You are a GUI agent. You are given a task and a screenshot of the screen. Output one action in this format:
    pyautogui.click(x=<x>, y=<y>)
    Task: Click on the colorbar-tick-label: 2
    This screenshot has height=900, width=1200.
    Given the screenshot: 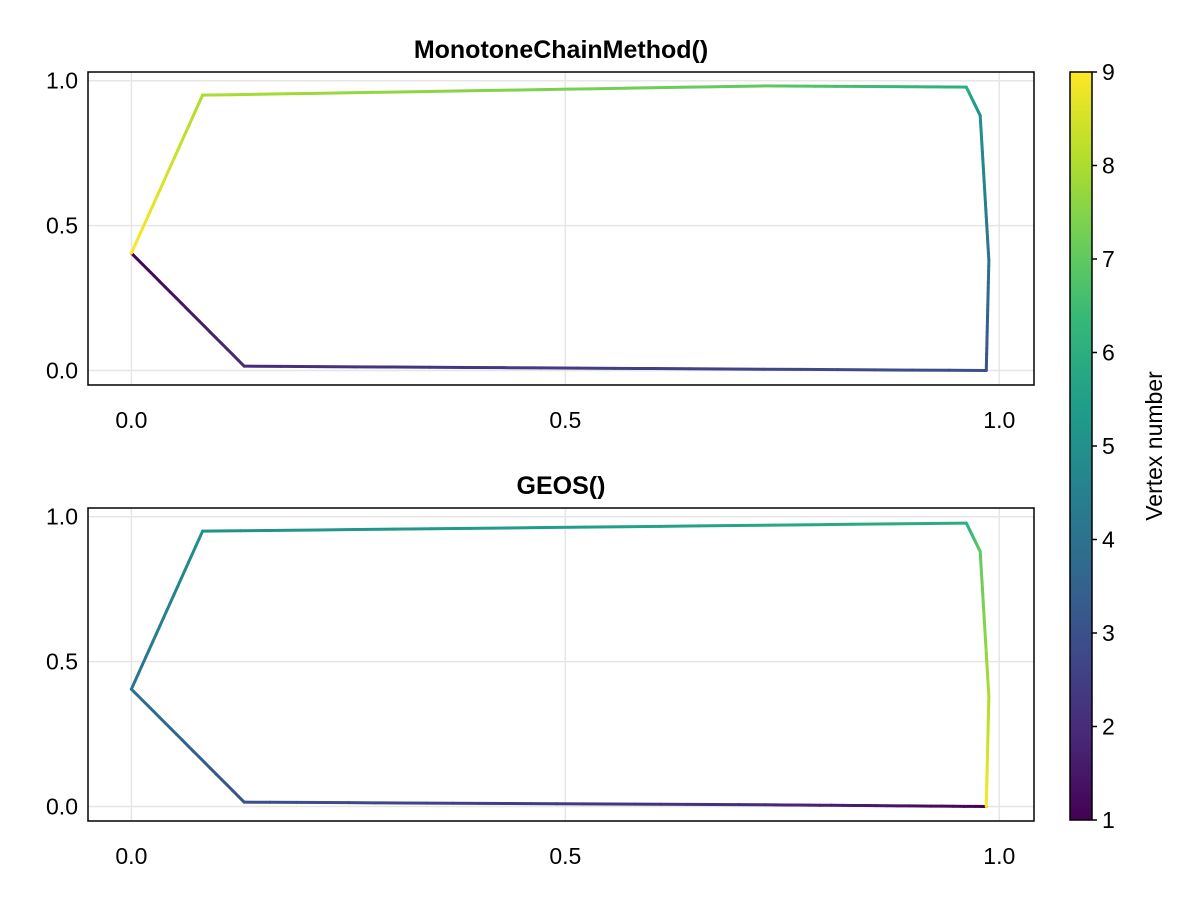 What is the action you would take?
    pyautogui.click(x=1108, y=727)
    